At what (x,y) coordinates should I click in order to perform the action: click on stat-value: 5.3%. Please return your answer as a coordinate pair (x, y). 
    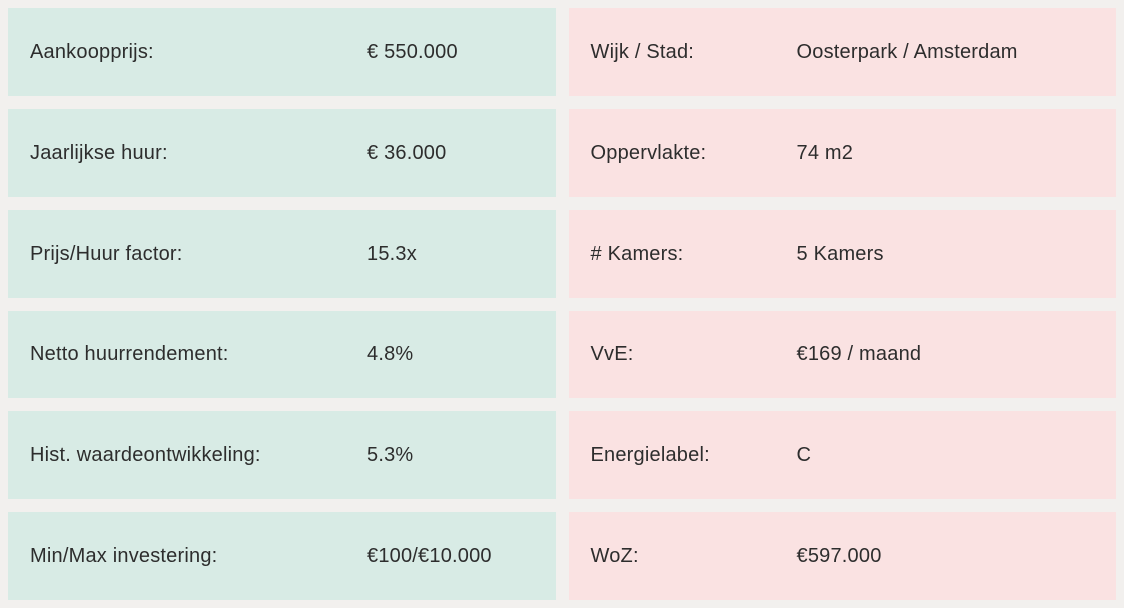
    Looking at the image, I should click on (390, 455).